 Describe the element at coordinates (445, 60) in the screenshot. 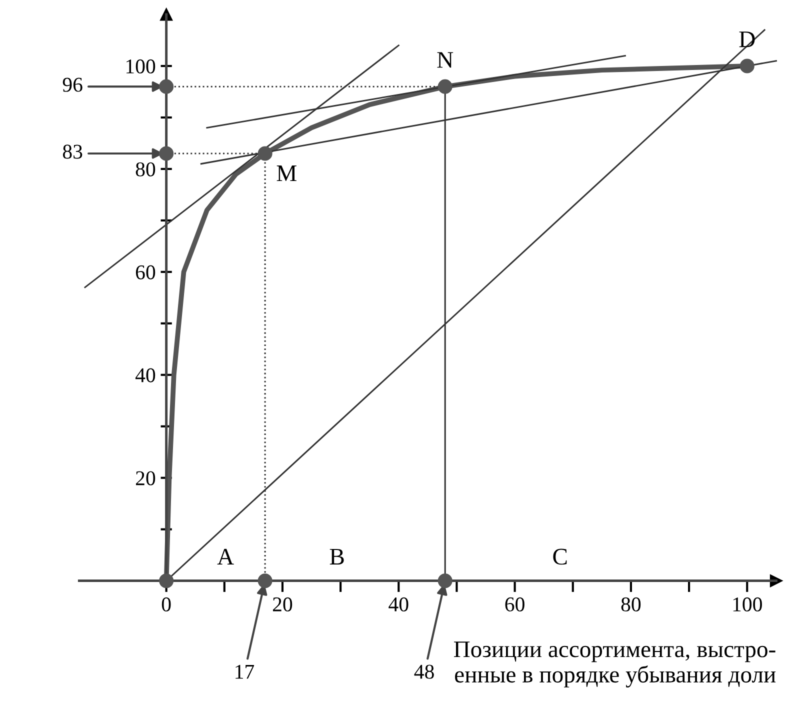

I see `annotation: N` at that location.